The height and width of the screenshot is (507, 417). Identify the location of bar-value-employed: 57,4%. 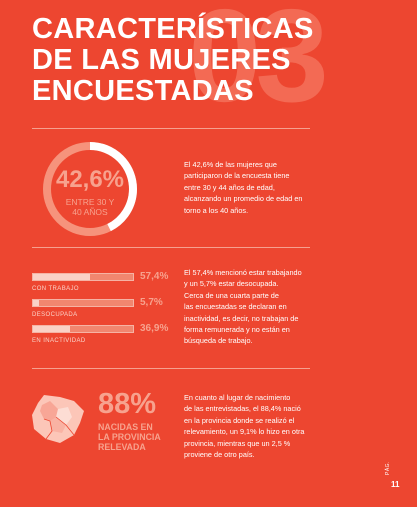
(154, 276).